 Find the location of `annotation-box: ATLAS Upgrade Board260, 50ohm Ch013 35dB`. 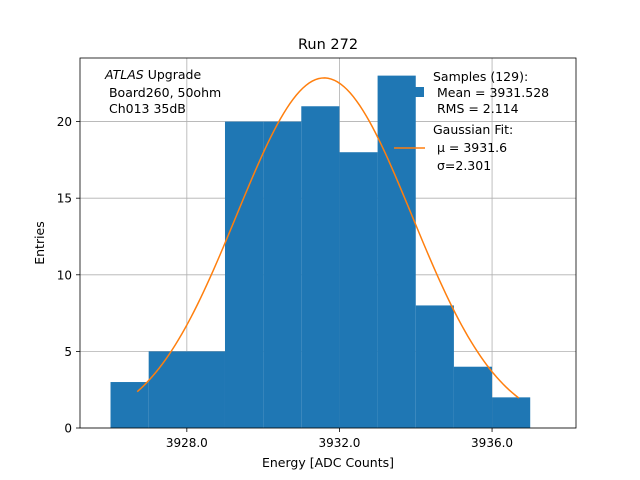

annotation-box: ATLAS Upgrade Board260, 50ohm Ch013 35dB is located at coordinates (162, 91).